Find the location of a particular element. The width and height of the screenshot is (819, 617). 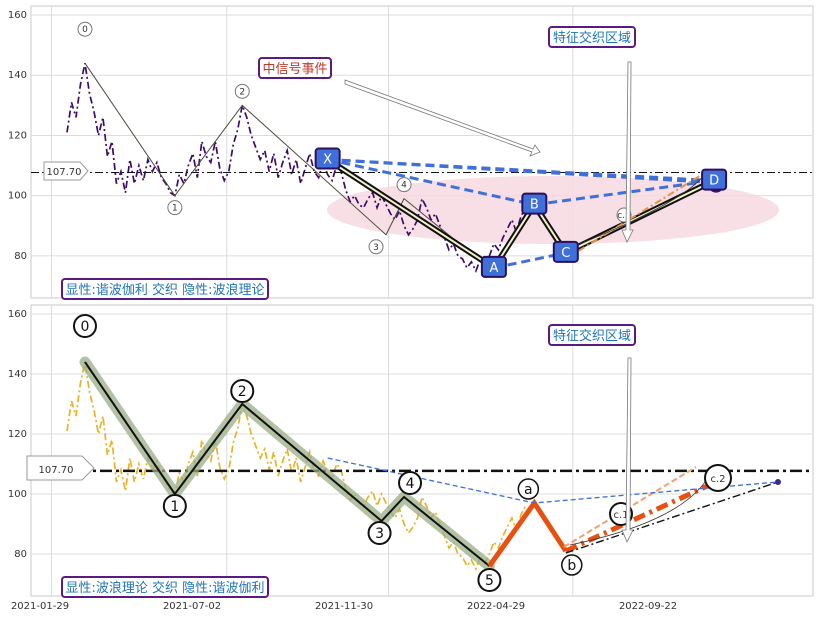

pattern-point-label: D is located at coordinates (714, 181).